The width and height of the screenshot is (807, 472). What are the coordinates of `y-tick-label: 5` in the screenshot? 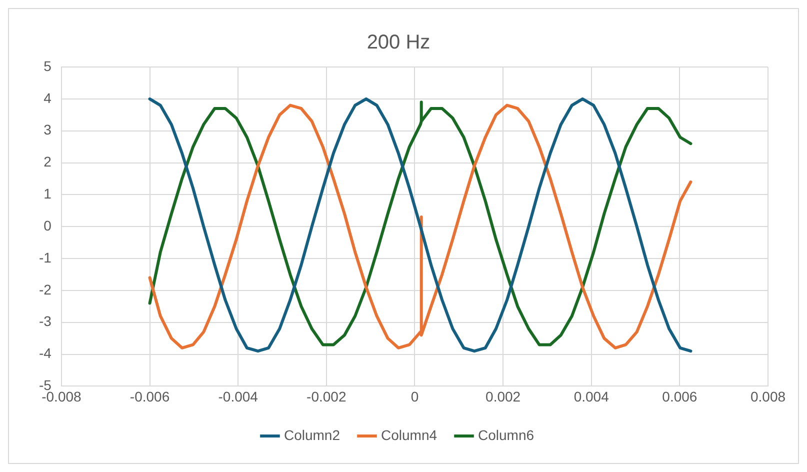 It's located at (48, 66).